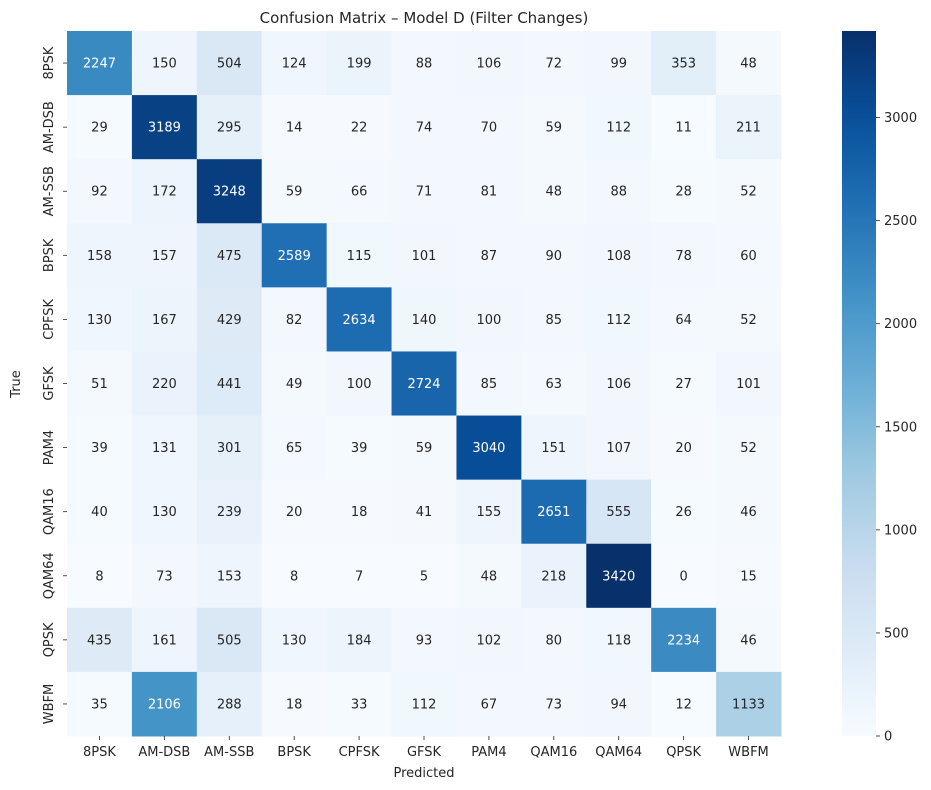 Image resolution: width=931 pixels, height=790 pixels. Describe the element at coordinates (748, 64) in the screenshot. I see `cell-value-label: 48` at that location.